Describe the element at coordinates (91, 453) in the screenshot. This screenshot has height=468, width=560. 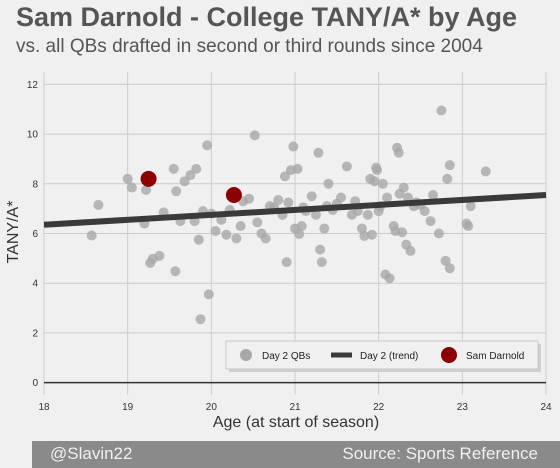
I see `author-handle: @Slavin22` at that location.